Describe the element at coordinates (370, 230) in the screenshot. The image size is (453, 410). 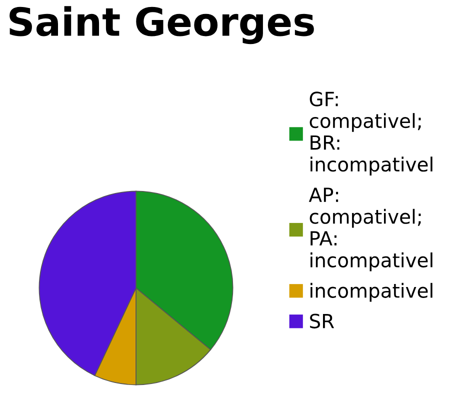
I see `legend-label: AP: compativel; PA: incompativel` at that location.